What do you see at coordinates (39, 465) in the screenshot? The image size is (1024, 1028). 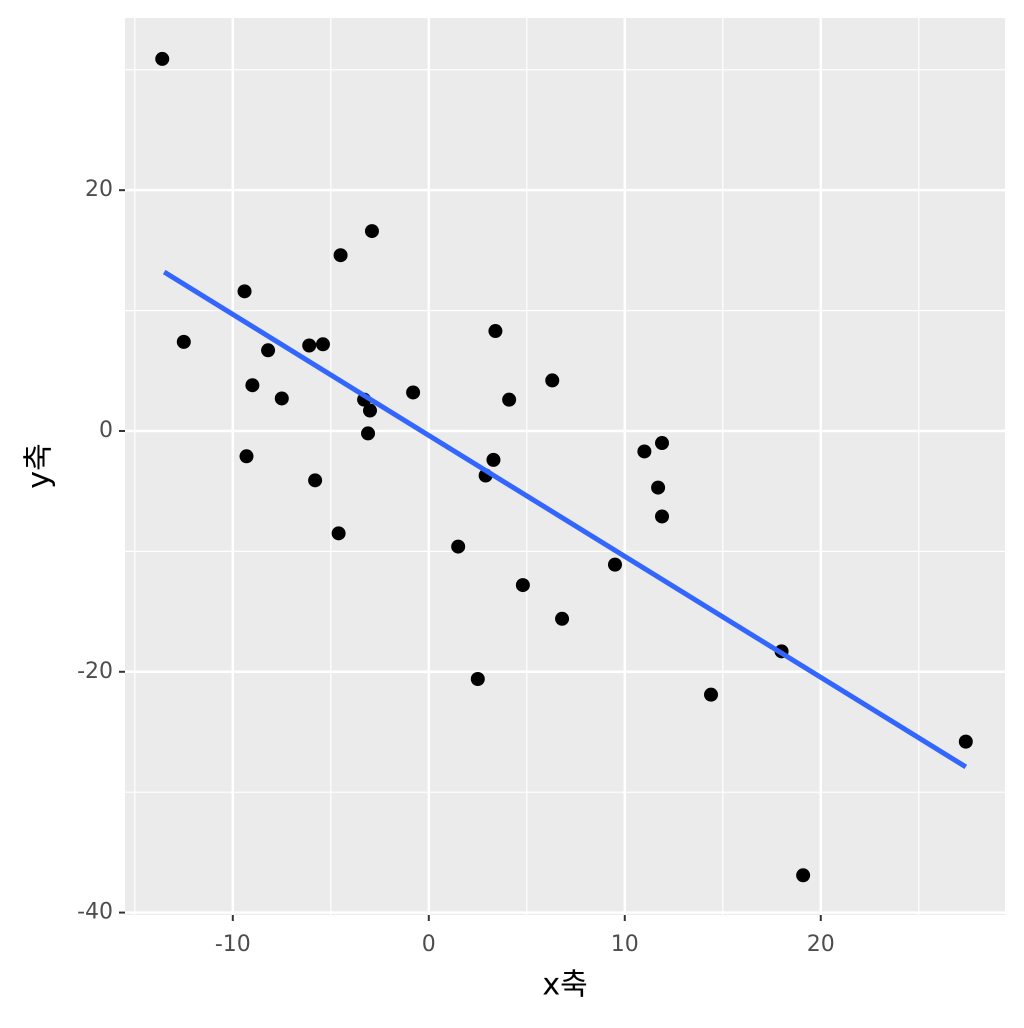 I see `y-axis-title: y축` at bounding box center [39, 465].